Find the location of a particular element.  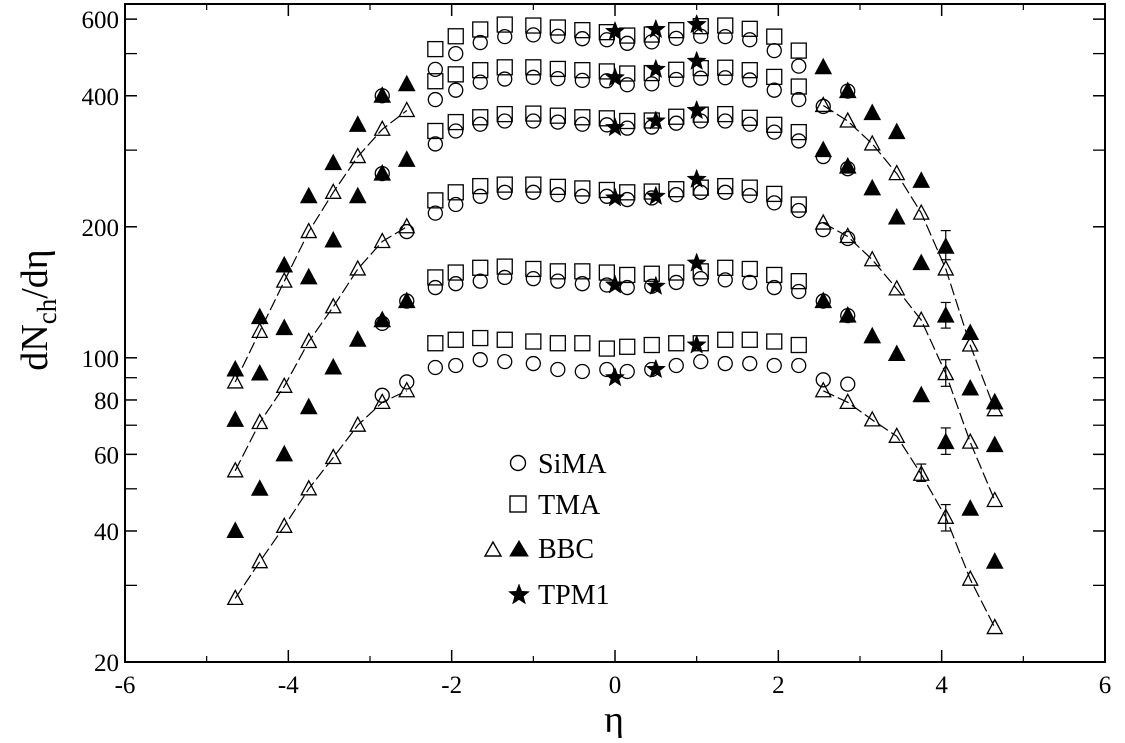

legend-label-tma: TMA is located at coordinates (569, 505).